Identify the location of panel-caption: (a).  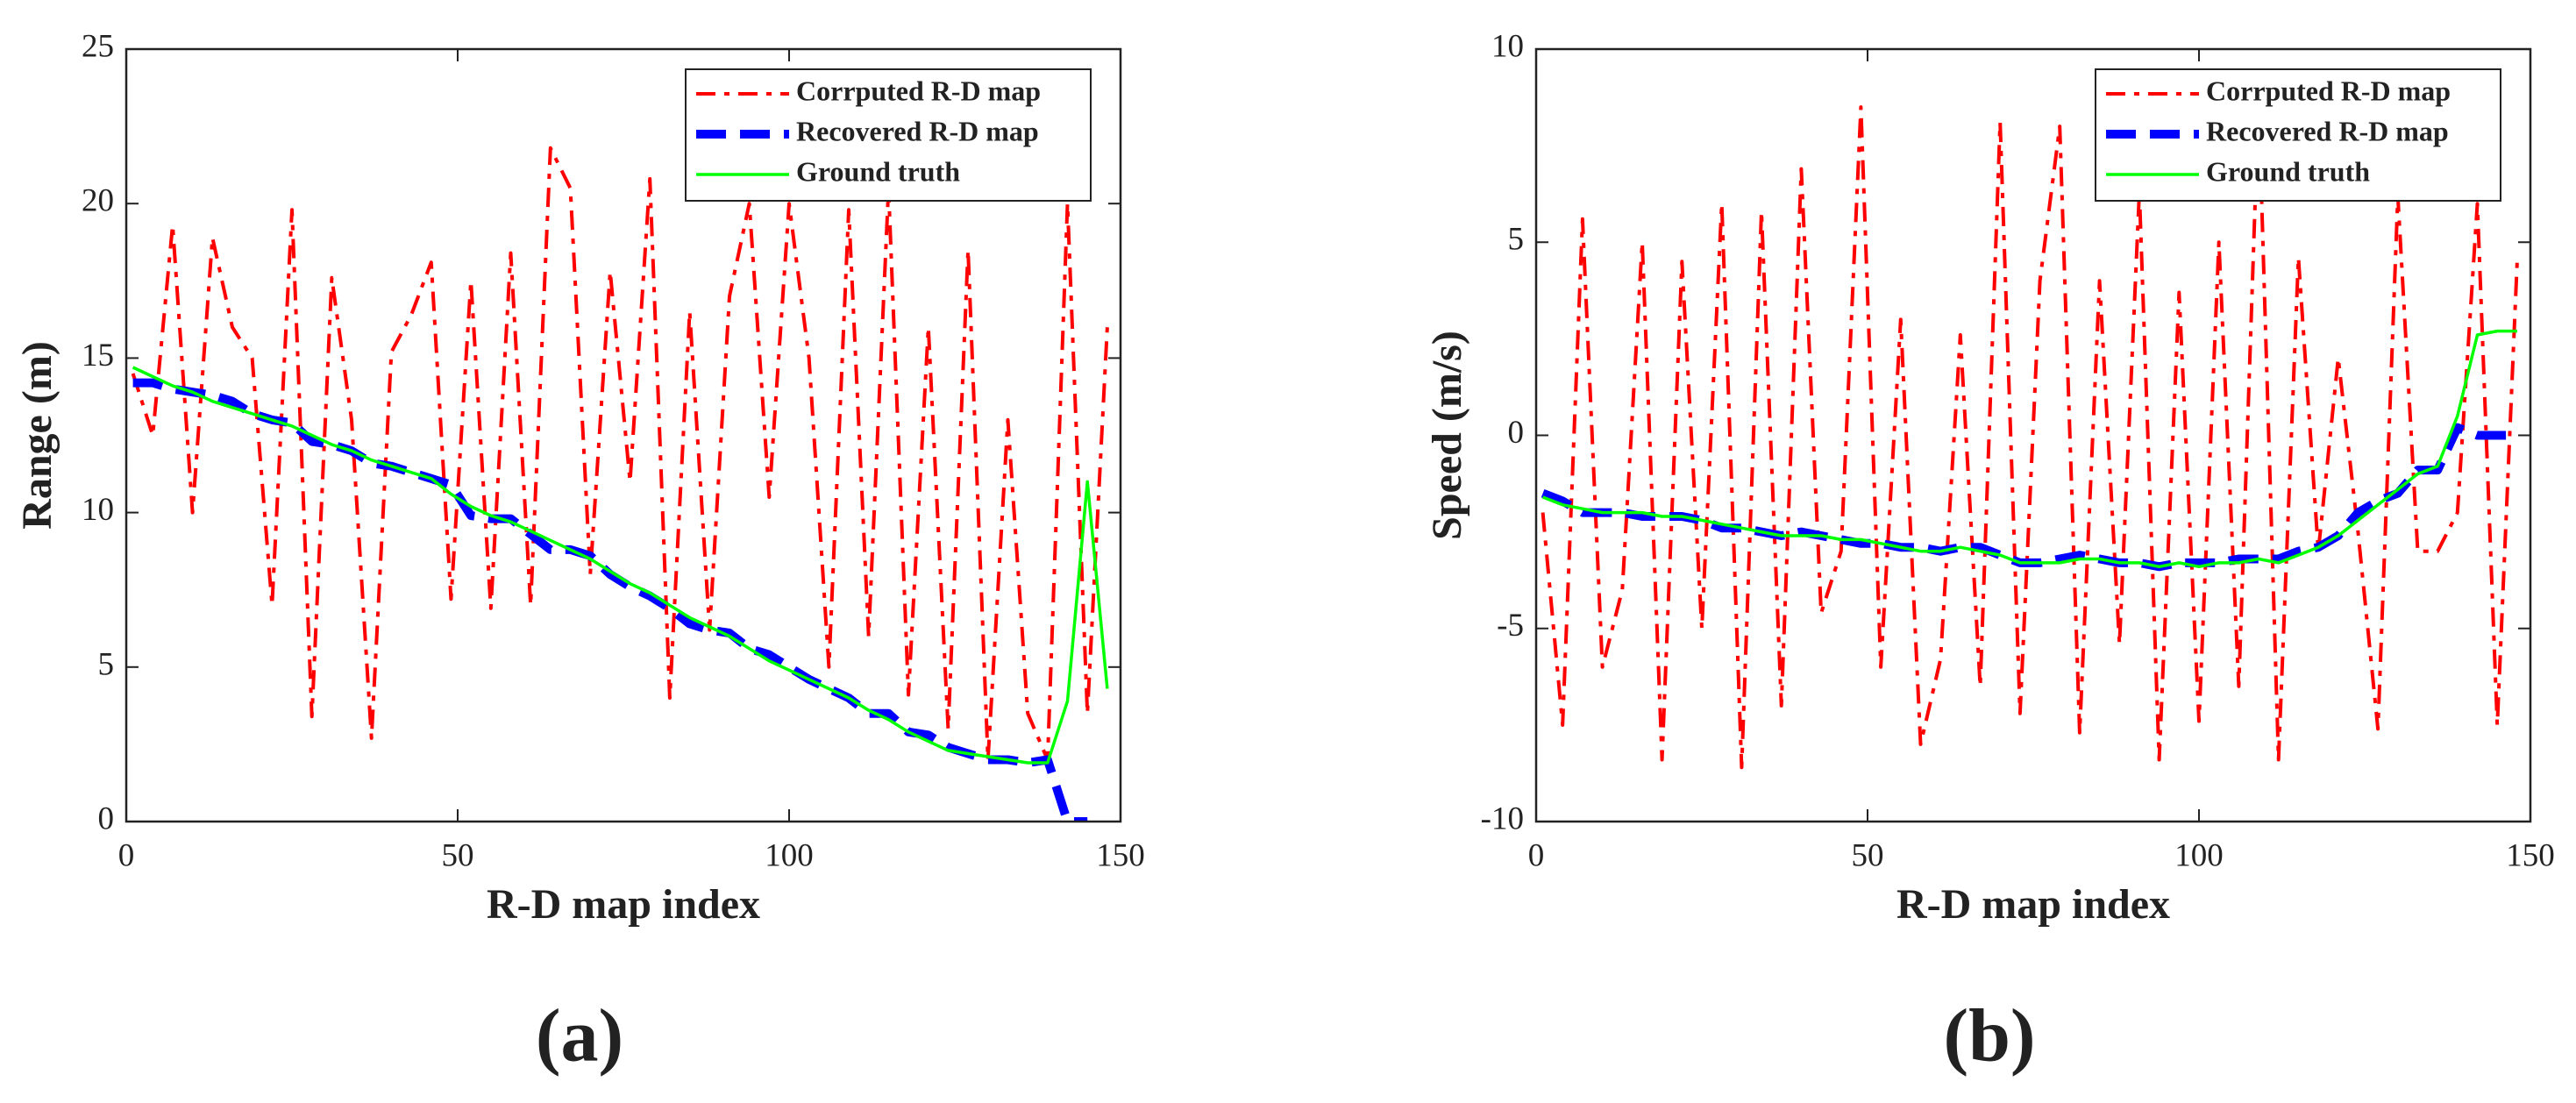
(579, 1035).